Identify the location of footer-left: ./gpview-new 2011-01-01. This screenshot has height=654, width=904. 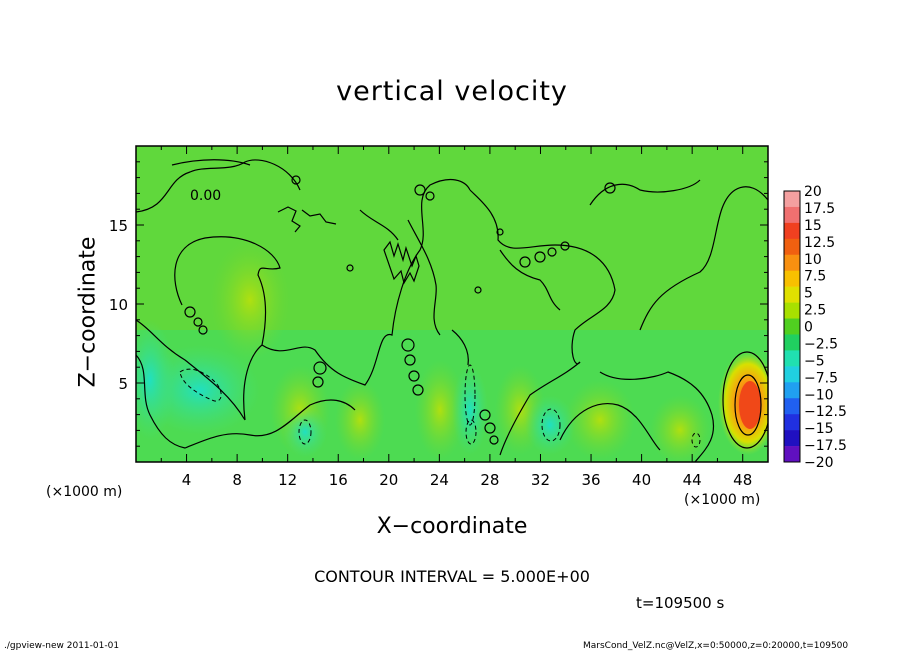
(62, 646).